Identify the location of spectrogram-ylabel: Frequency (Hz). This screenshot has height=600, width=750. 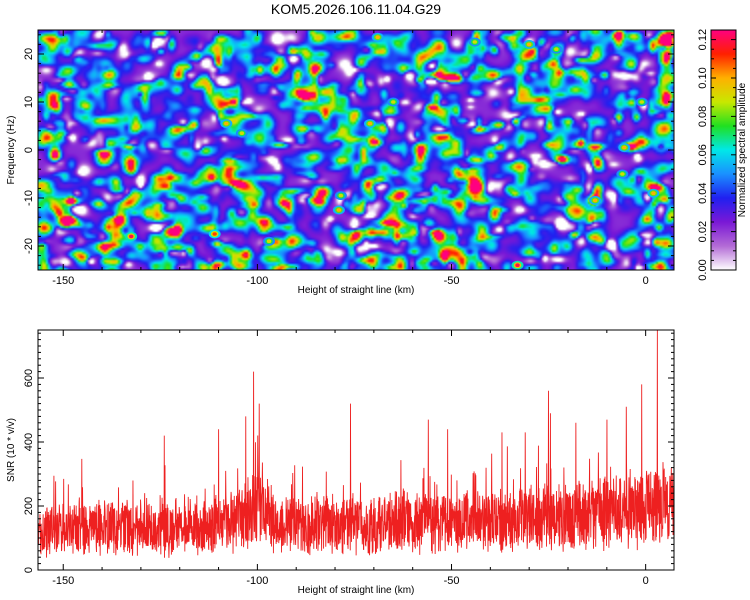
(11, 150).